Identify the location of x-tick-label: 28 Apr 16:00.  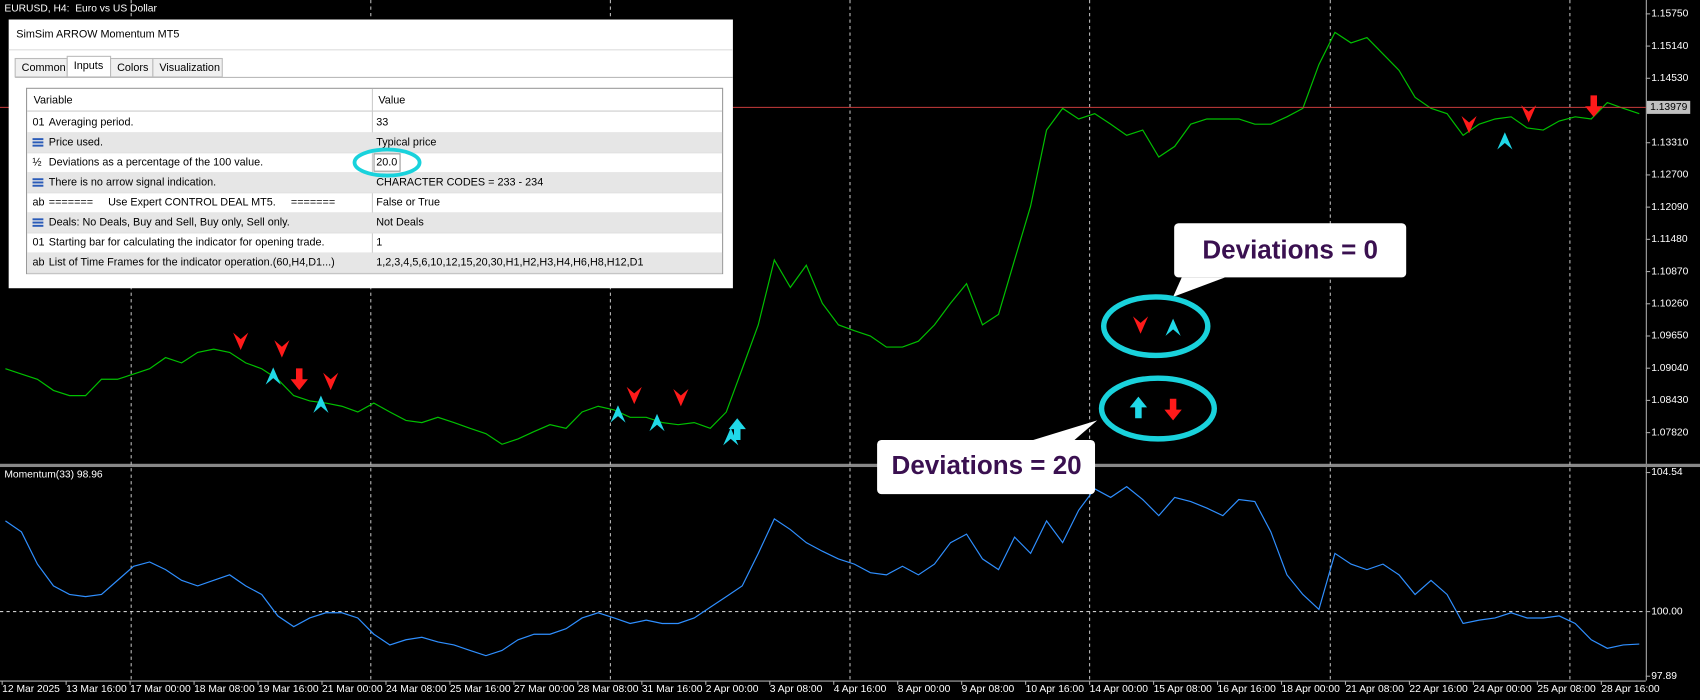
(1630, 689).